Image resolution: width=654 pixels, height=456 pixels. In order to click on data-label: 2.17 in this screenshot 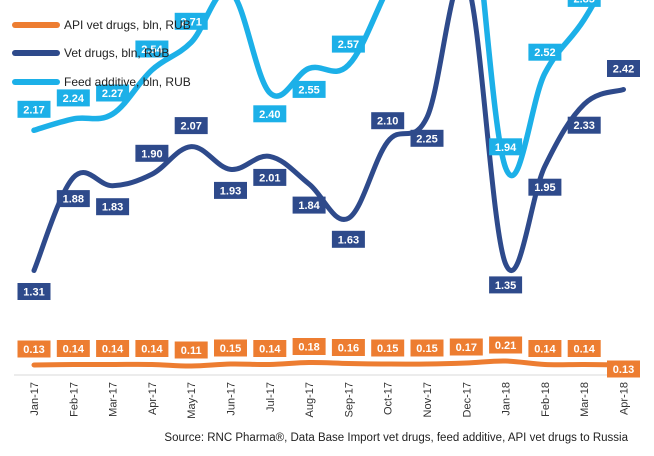, I will do `click(34, 109)`.